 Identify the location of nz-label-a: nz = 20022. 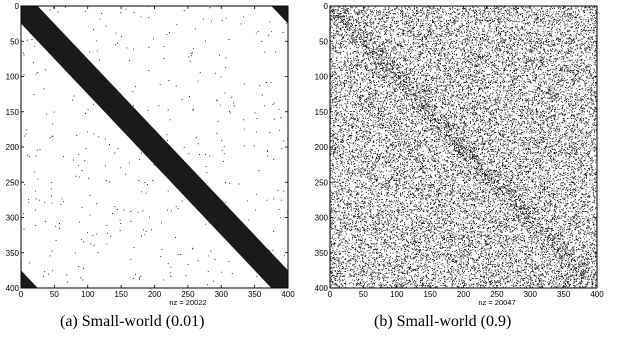
(187, 302).